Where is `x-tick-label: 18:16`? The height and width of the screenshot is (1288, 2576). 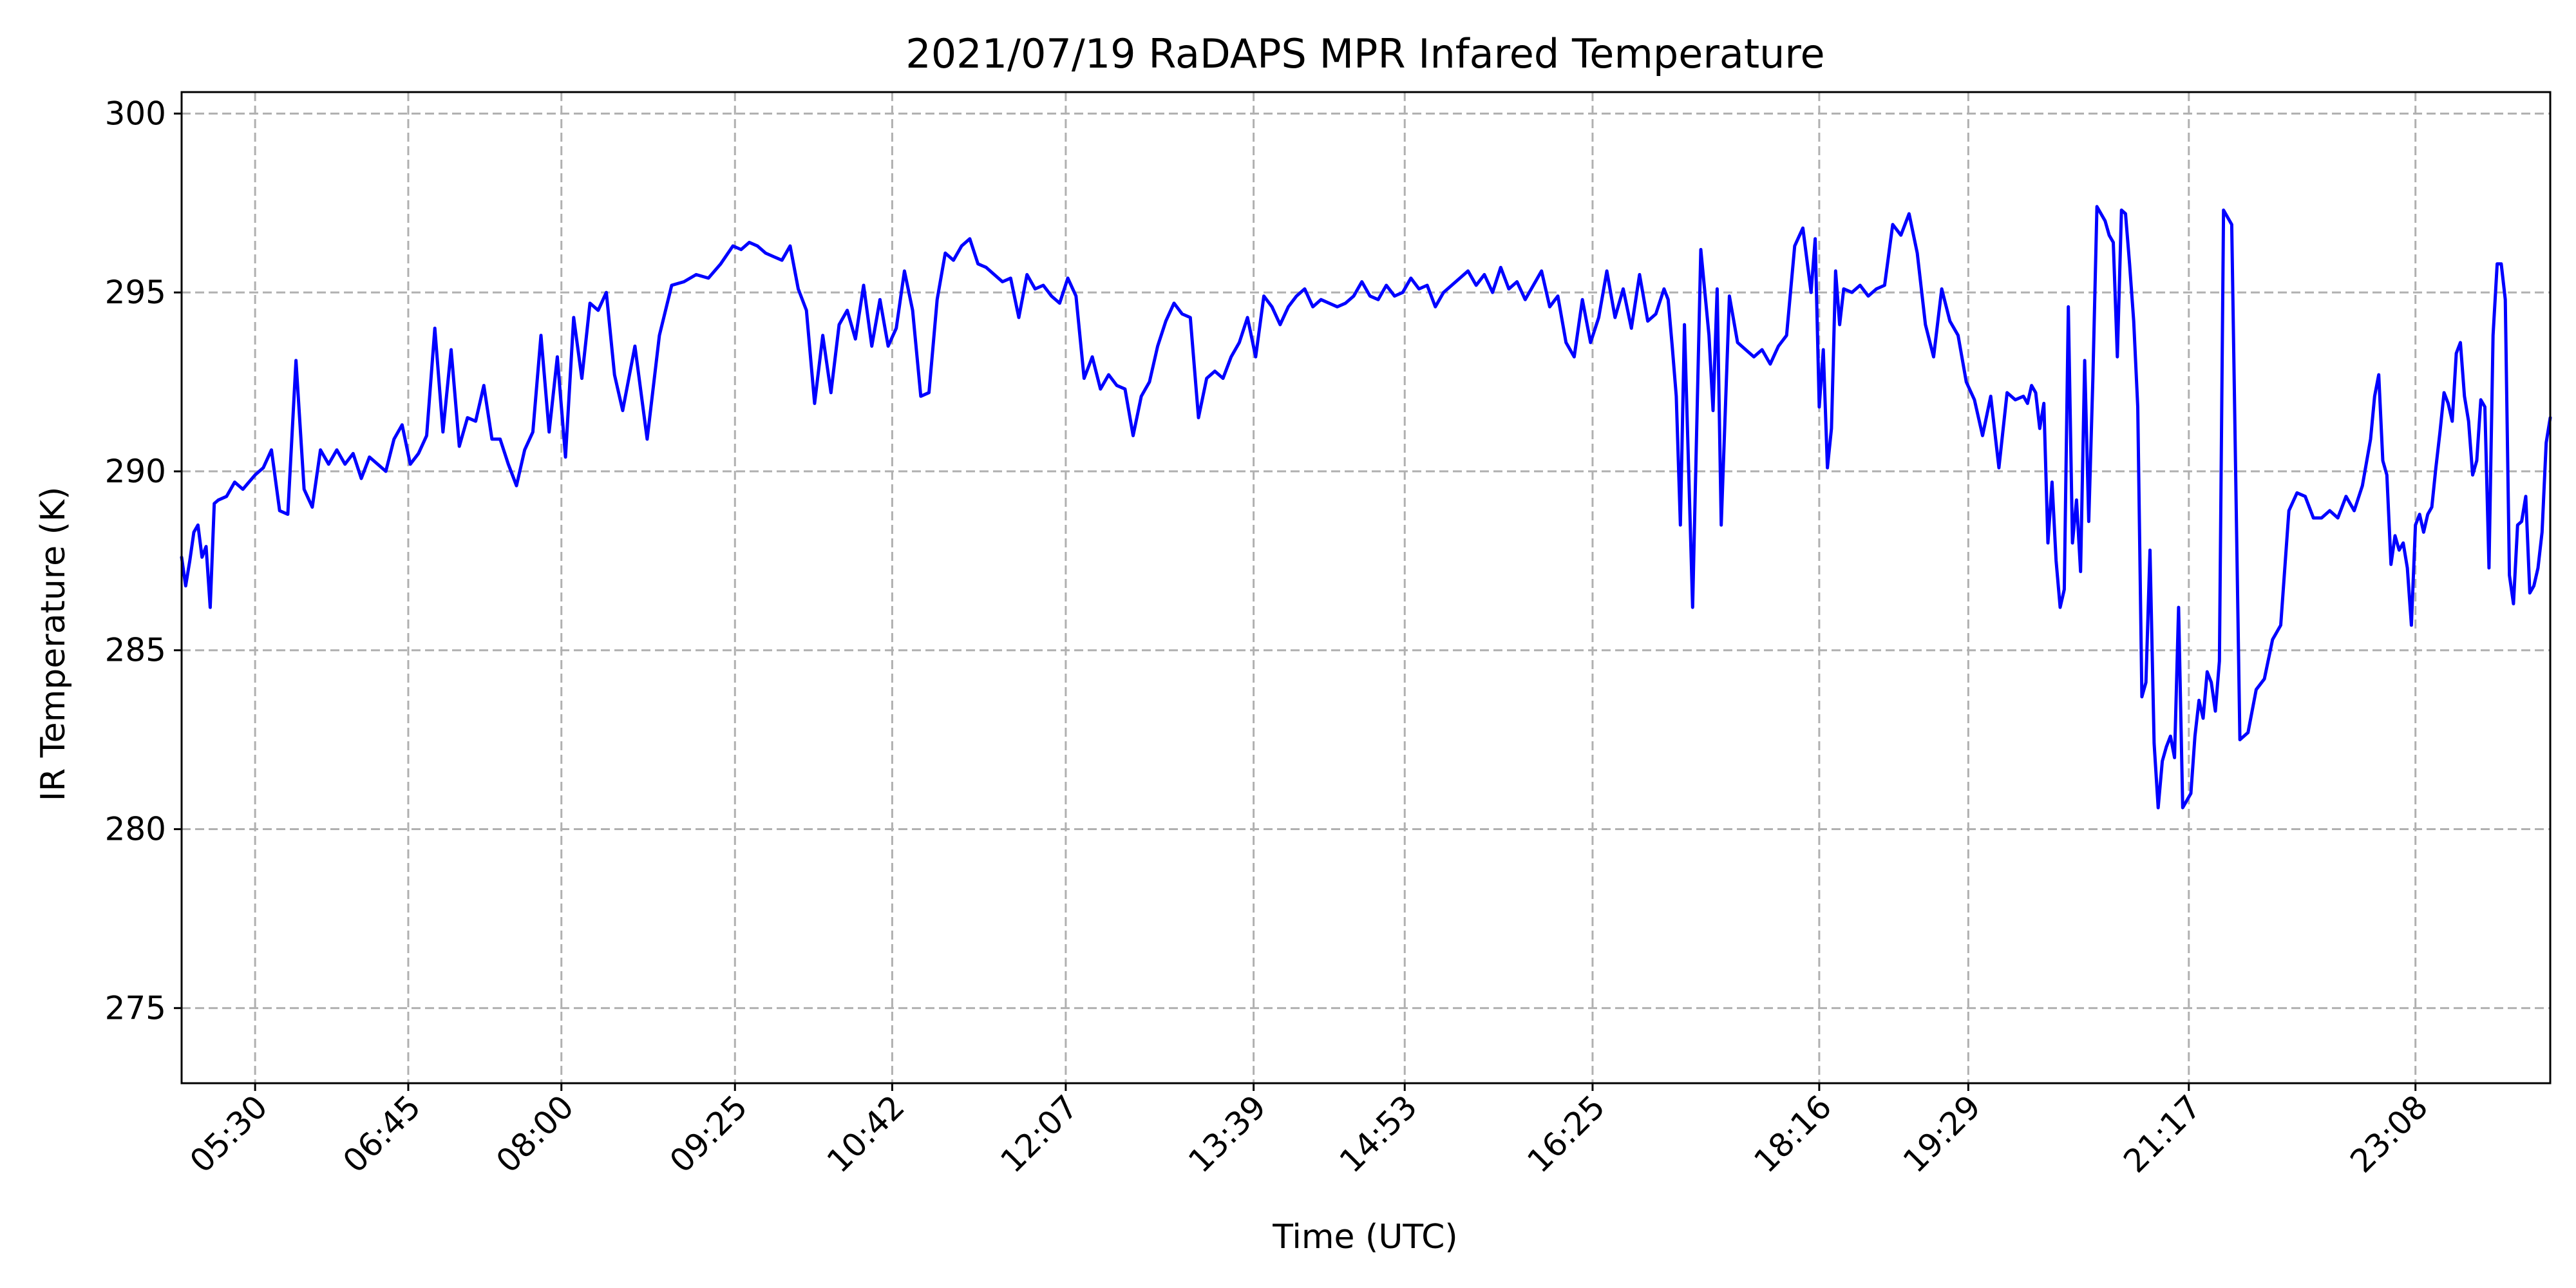
x-tick-label: 18:16 is located at coordinates (1793, 1134).